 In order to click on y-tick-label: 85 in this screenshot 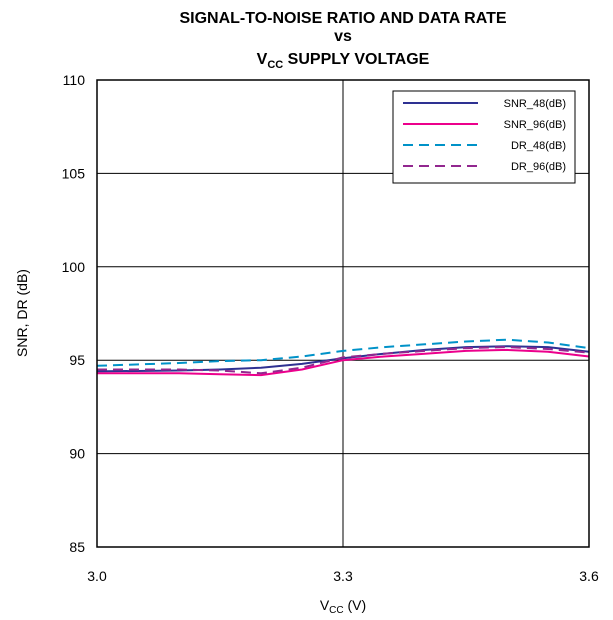, I will do `click(77, 547)`.